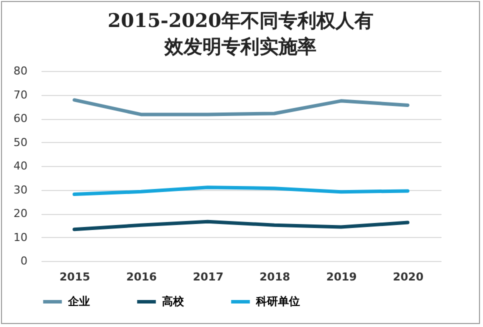 The width and height of the screenshot is (483, 327). What do you see at coordinates (173, 301) in the screenshot?
I see `legend-label: 高校` at bounding box center [173, 301].